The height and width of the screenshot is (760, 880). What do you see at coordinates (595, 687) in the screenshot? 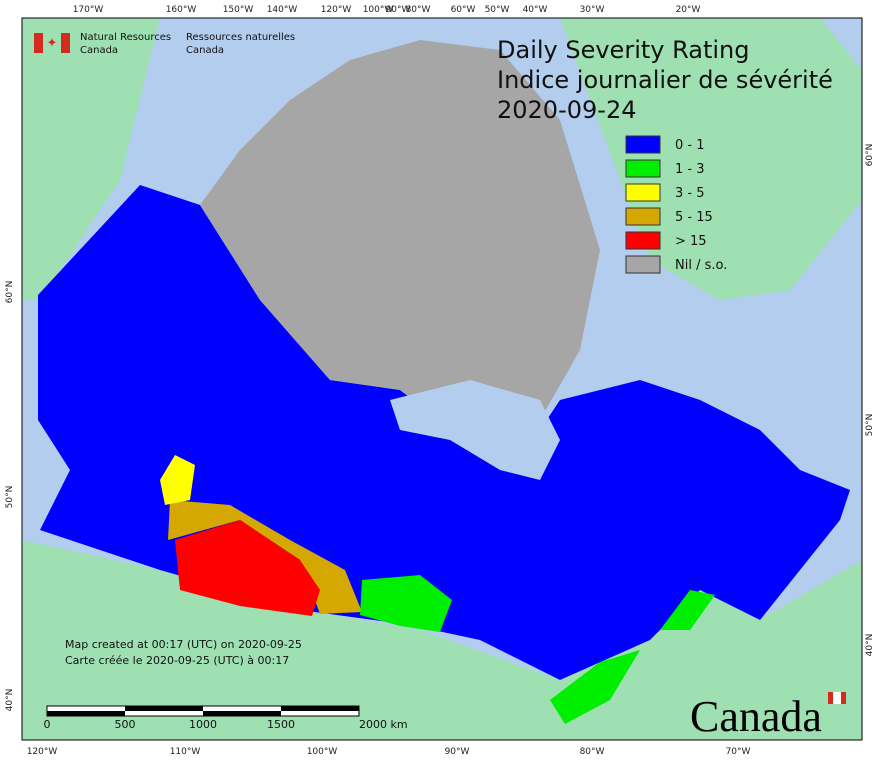
I see `ontario-area` at bounding box center [595, 687].